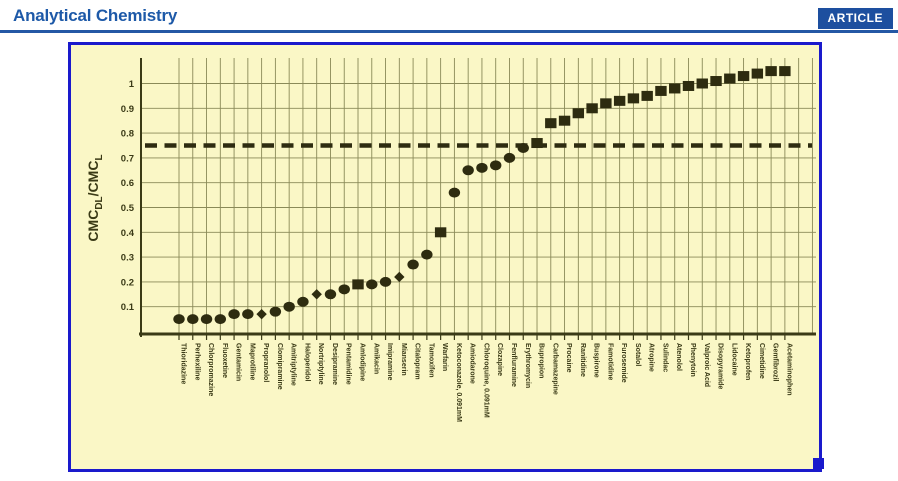 The width and height of the screenshot is (898, 481). What do you see at coordinates (306, 362) in the screenshot?
I see `x-tick-label: Haloperidol` at bounding box center [306, 362].